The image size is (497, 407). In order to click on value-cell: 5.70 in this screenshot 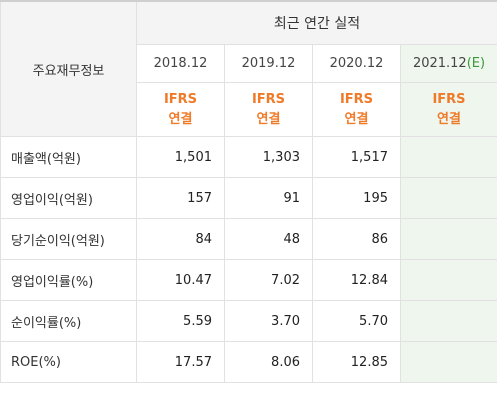, I will do `click(356, 321)`.